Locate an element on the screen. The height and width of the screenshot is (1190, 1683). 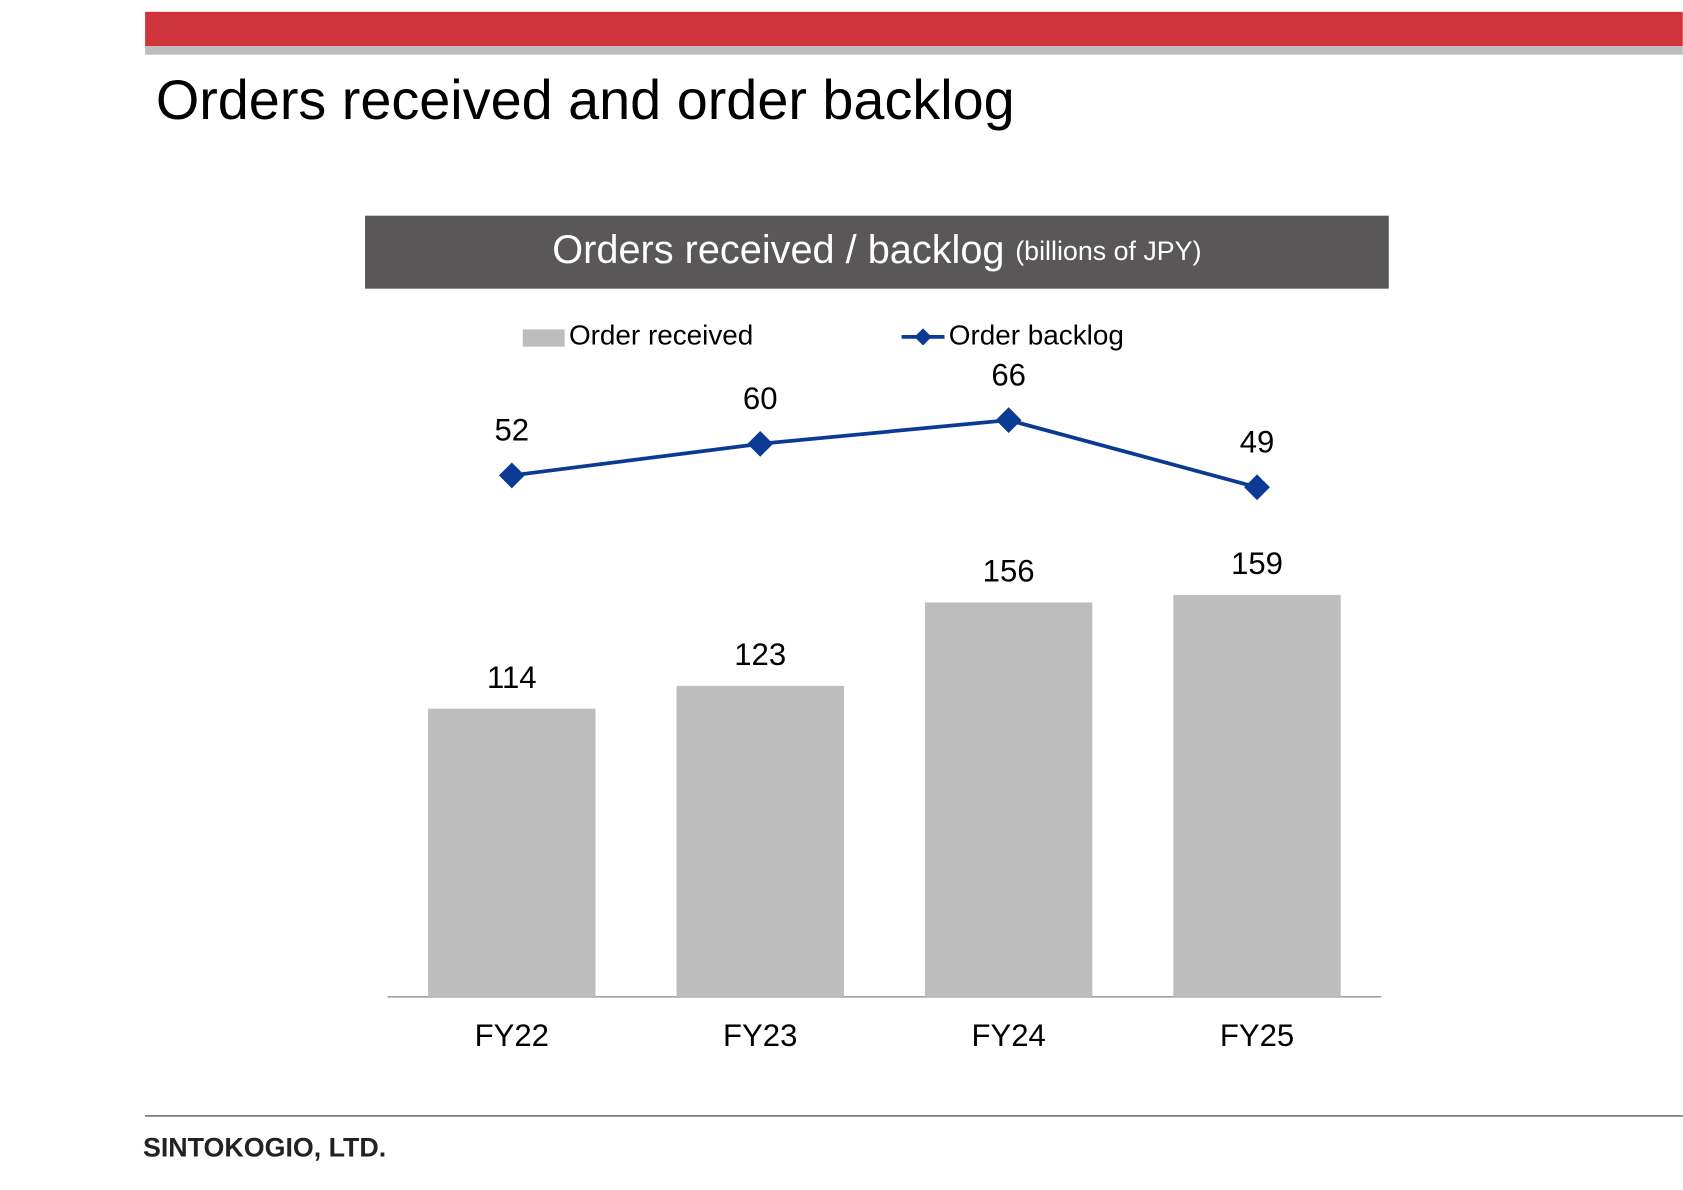
top-strip is located at coordinates (914, 50).